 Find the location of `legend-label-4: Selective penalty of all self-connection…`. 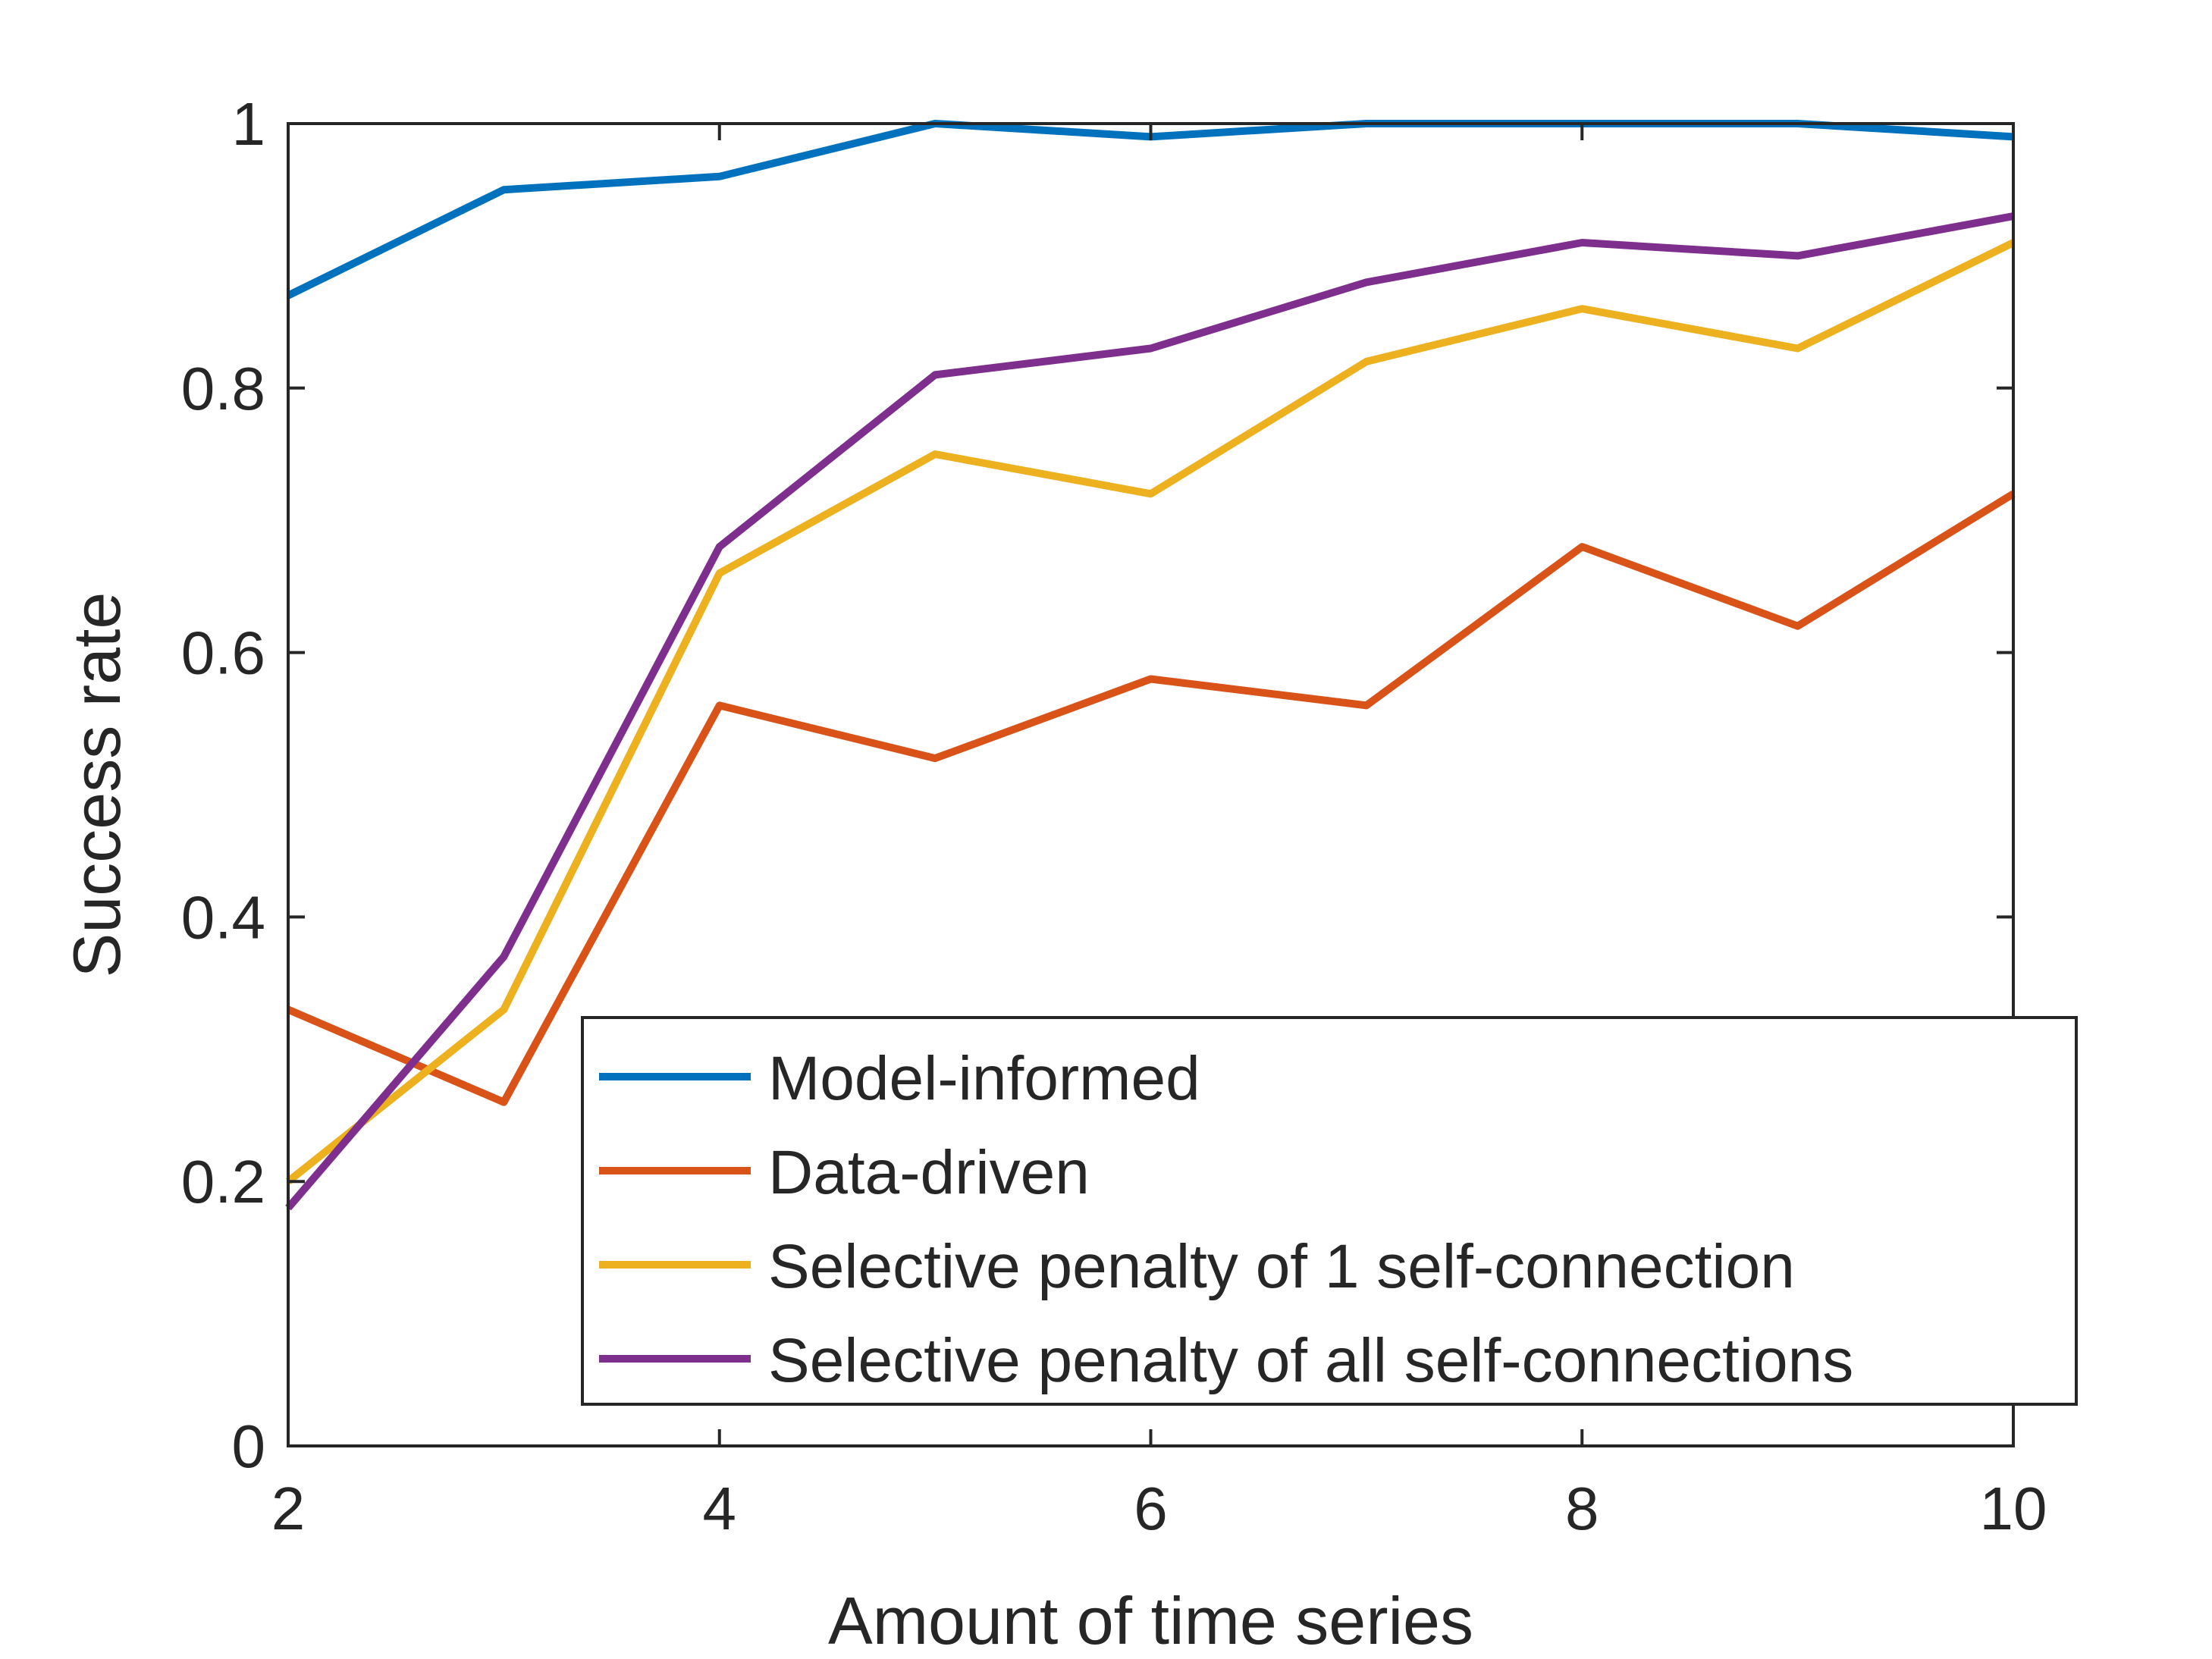

legend-label-4: Selective penalty of all self-connection… is located at coordinates (1311, 1360).